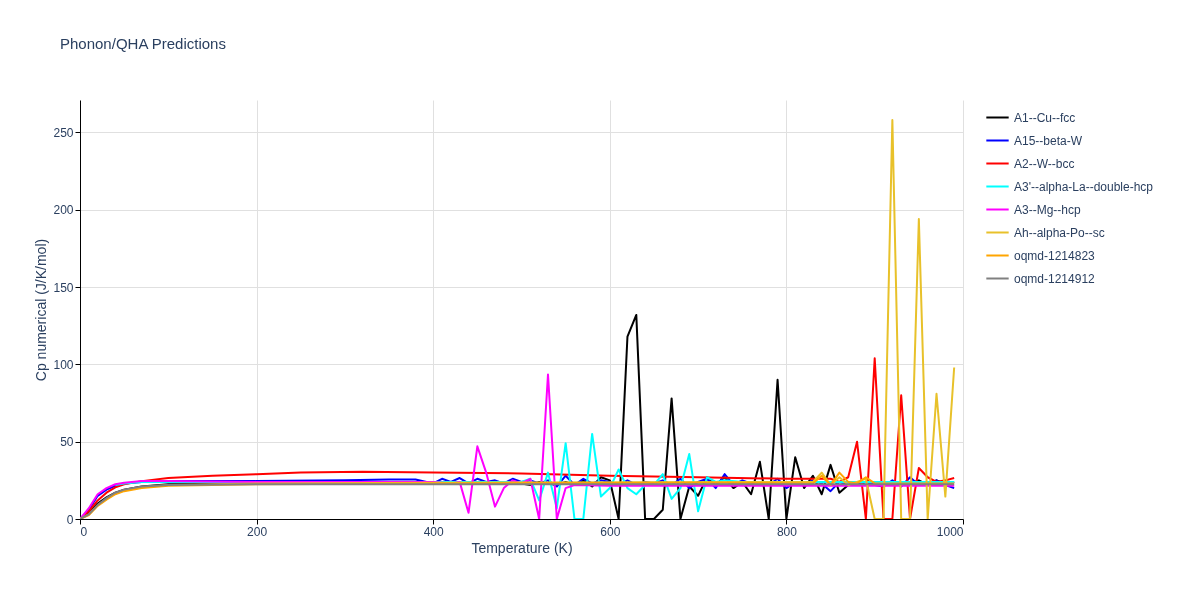  What do you see at coordinates (63, 210) in the screenshot?
I see `y-tick-label: 200` at bounding box center [63, 210].